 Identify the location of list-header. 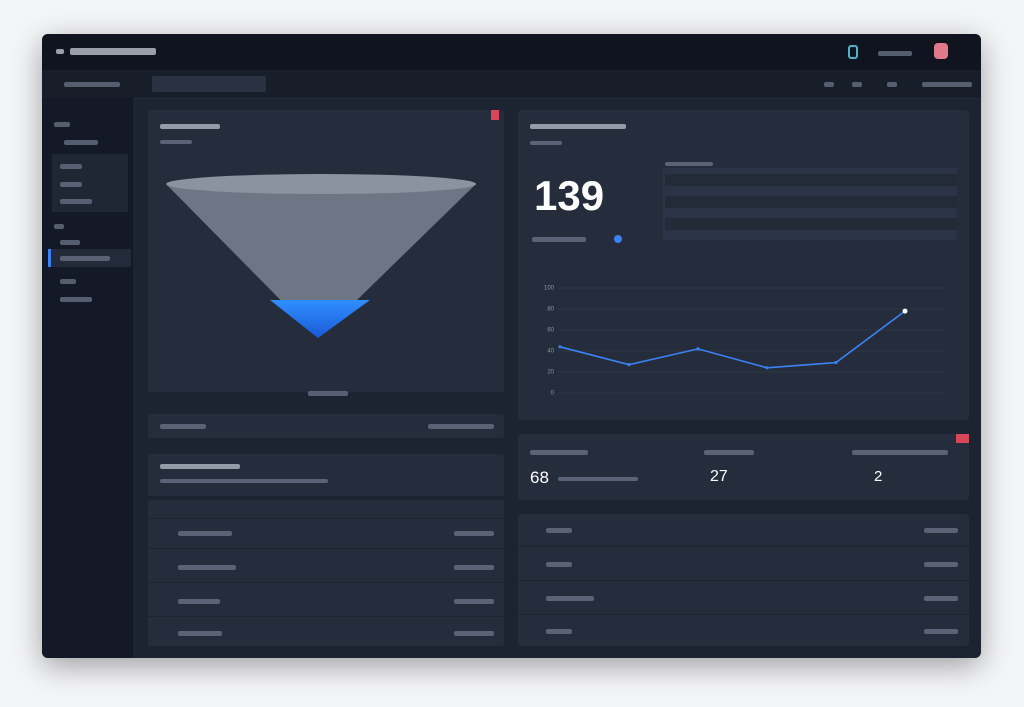
(326, 509).